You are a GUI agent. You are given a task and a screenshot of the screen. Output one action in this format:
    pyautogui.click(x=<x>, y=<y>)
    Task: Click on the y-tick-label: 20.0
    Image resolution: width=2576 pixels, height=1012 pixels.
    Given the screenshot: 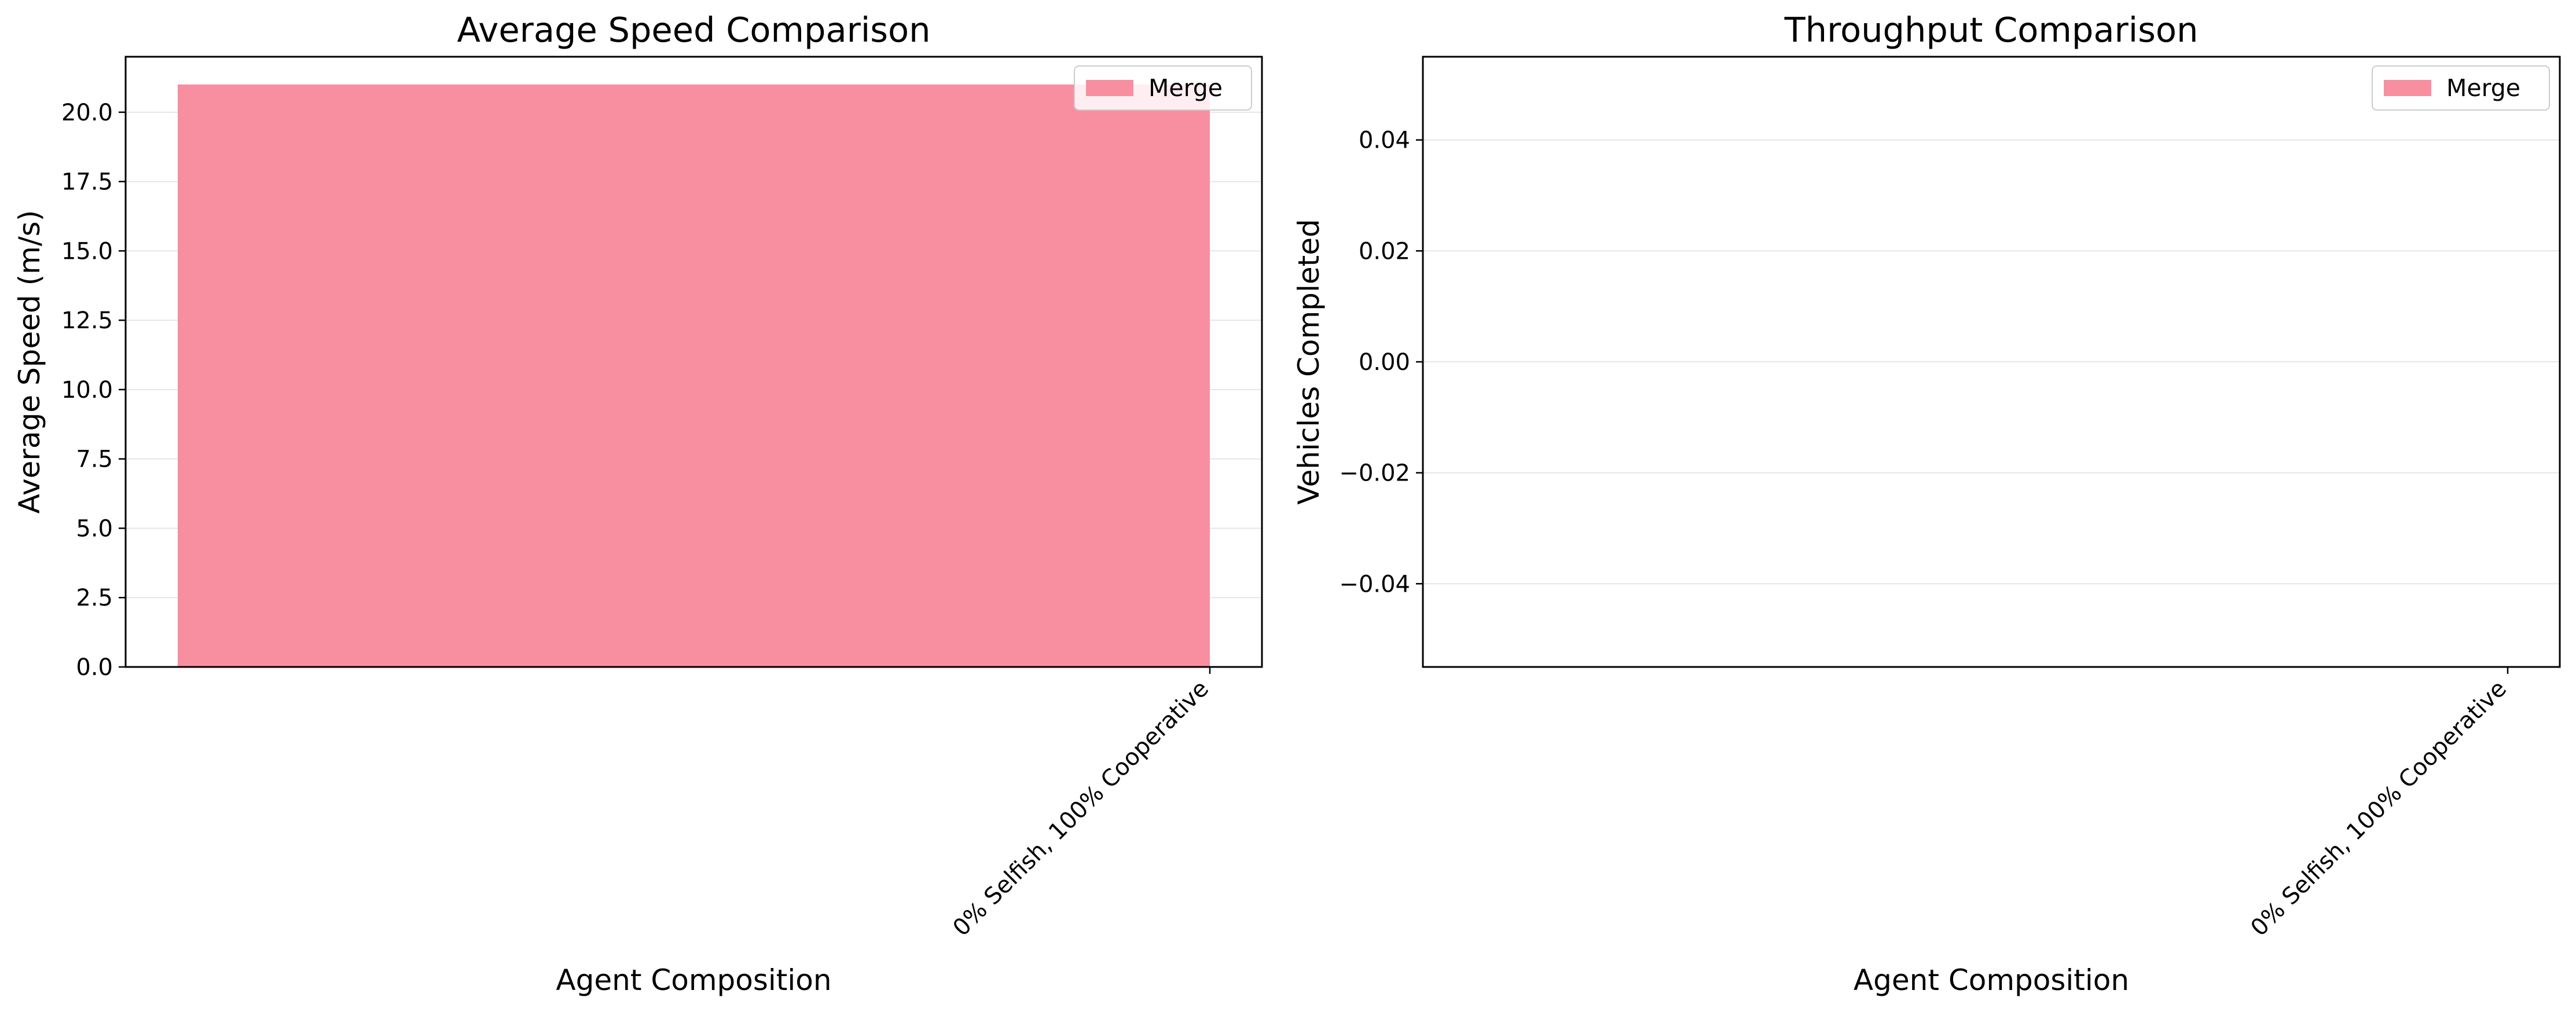 What is the action you would take?
    pyautogui.click(x=87, y=113)
    